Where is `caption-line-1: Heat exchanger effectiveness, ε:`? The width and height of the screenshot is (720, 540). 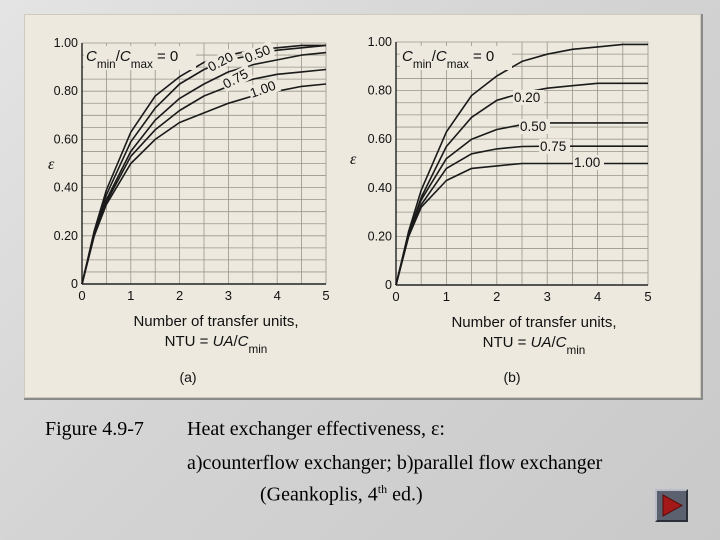
caption-line-1: Heat exchanger effectiveness, ε: is located at coordinates (316, 429).